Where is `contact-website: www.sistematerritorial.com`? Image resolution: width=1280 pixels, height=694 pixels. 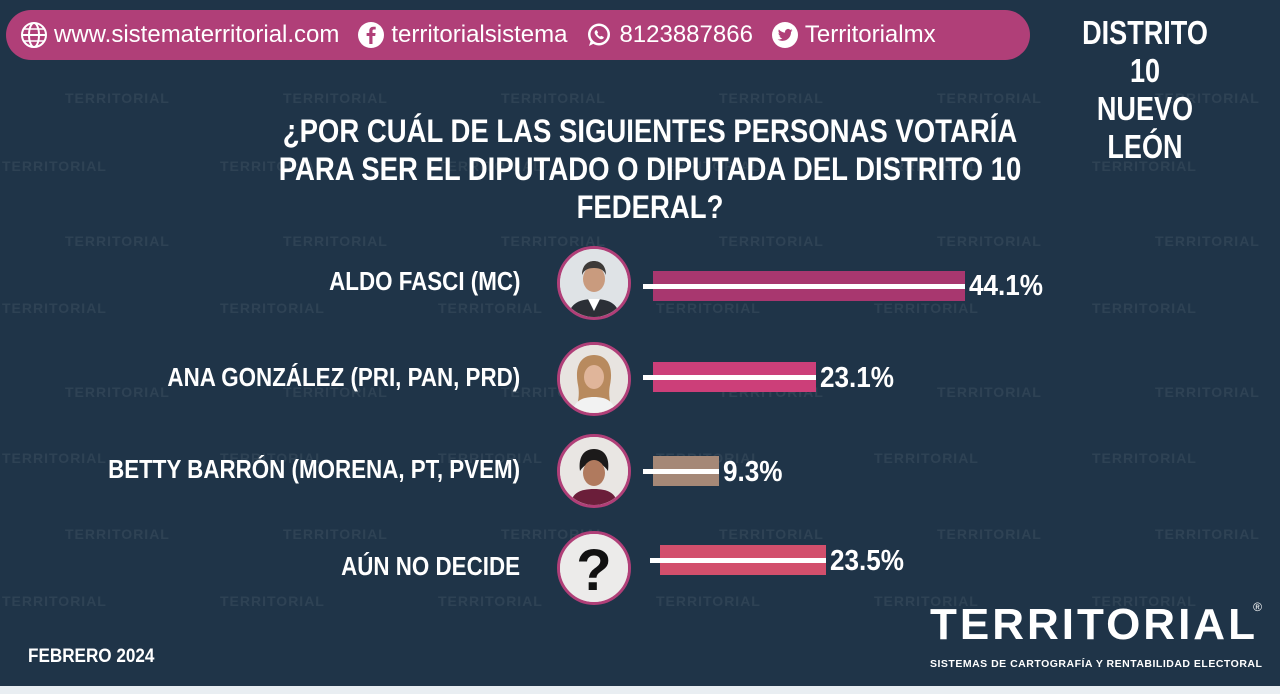 contact-website: www.sistematerritorial.com is located at coordinates (179, 35).